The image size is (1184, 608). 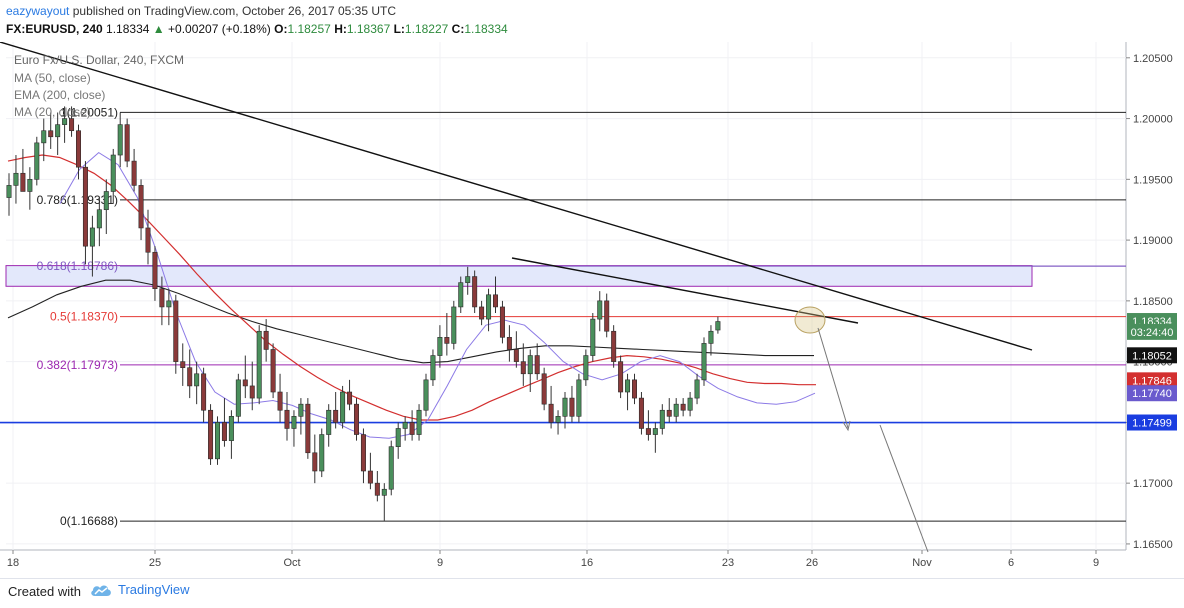 What do you see at coordinates (89, 112) in the screenshot?
I see `fib-label: 1(1.20051)` at bounding box center [89, 112].